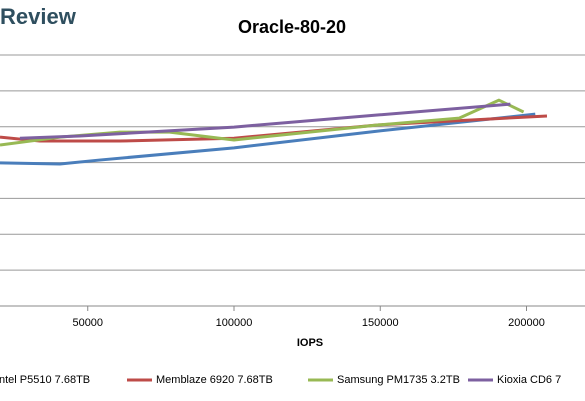 Image resolution: width=585 pixels, height=401 pixels. Describe the element at coordinates (526, 323) in the screenshot. I see `x-tick-label: 200000` at that location.